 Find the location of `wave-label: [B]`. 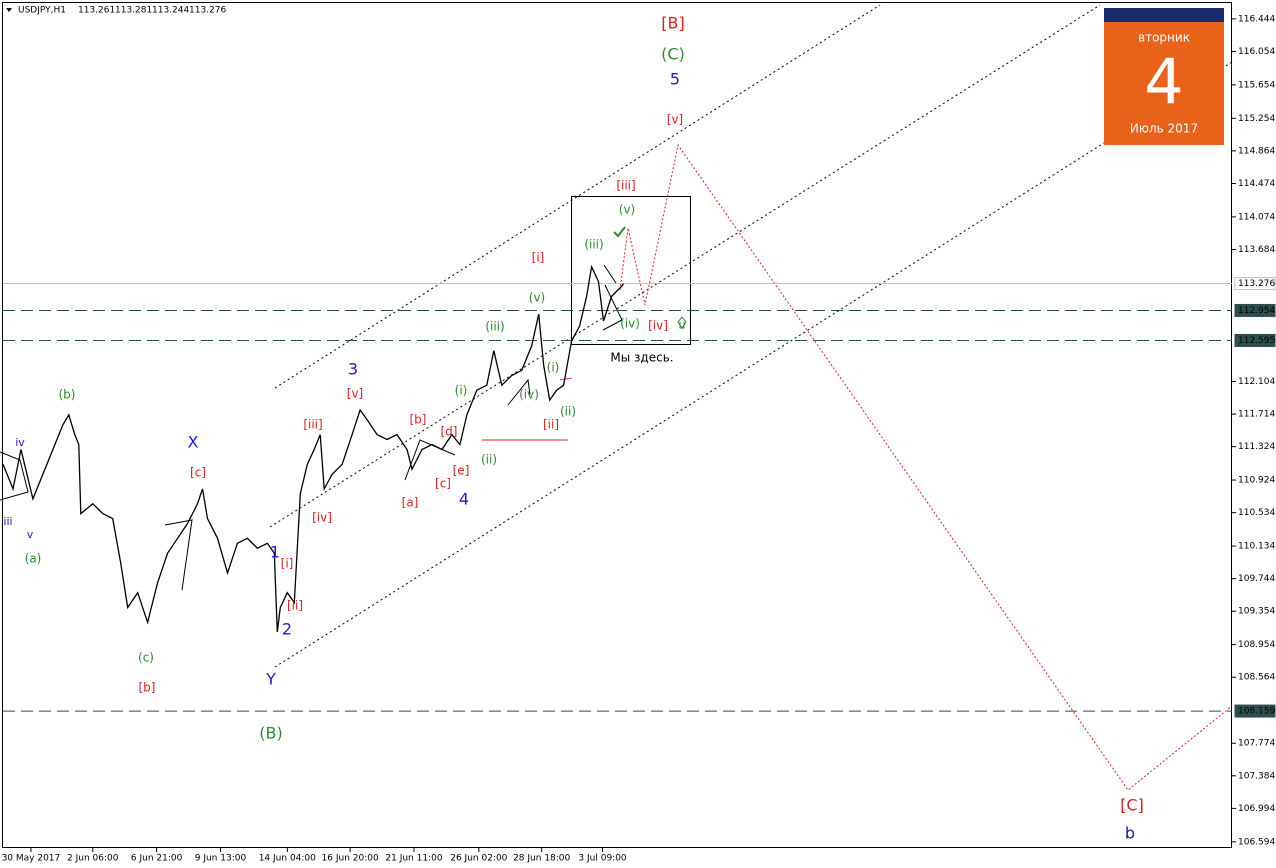

wave-label: [B] is located at coordinates (672, 23).